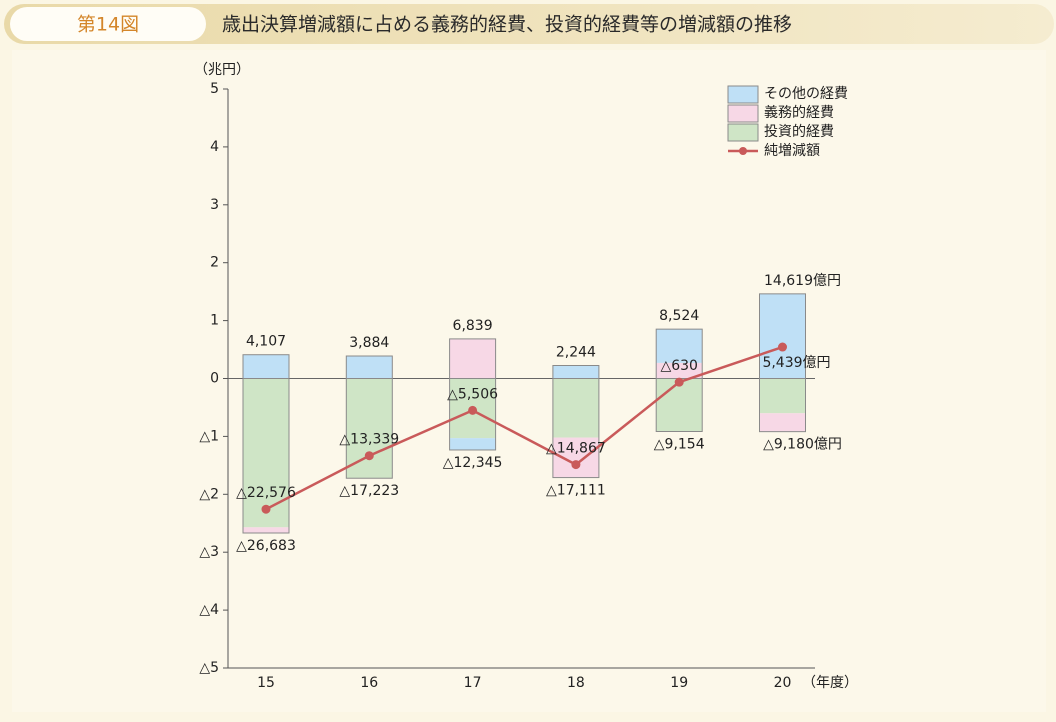 The image size is (1056, 722). What do you see at coordinates (679, 366) in the screenshot?
I see `net-label: △630` at bounding box center [679, 366].